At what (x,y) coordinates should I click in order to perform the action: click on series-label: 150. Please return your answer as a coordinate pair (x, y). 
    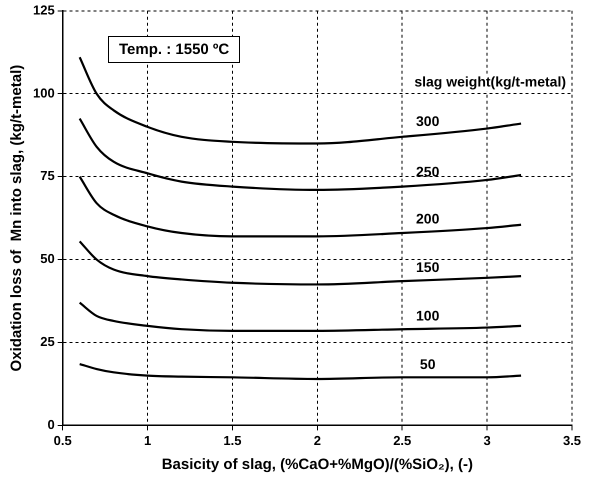
    Looking at the image, I should click on (428, 266).